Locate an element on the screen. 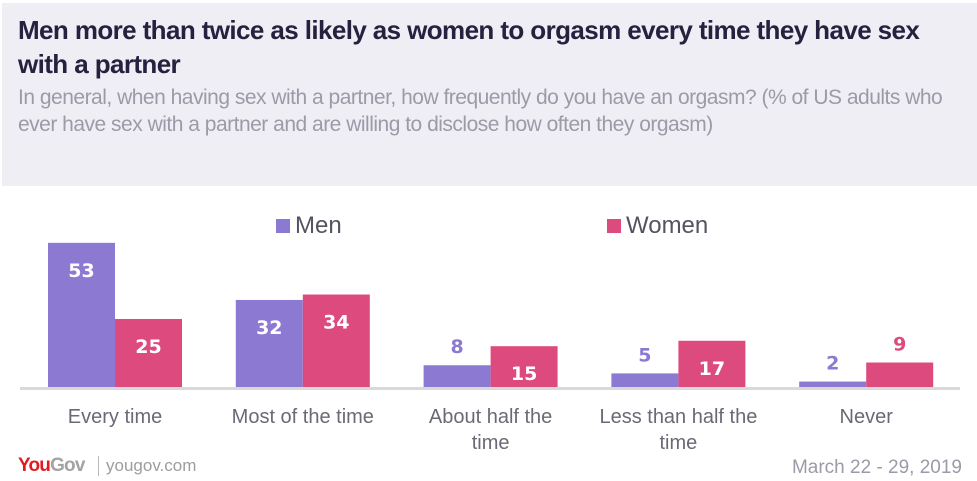 The height and width of the screenshot is (481, 977). legend-swatch-women is located at coordinates (614, 226).